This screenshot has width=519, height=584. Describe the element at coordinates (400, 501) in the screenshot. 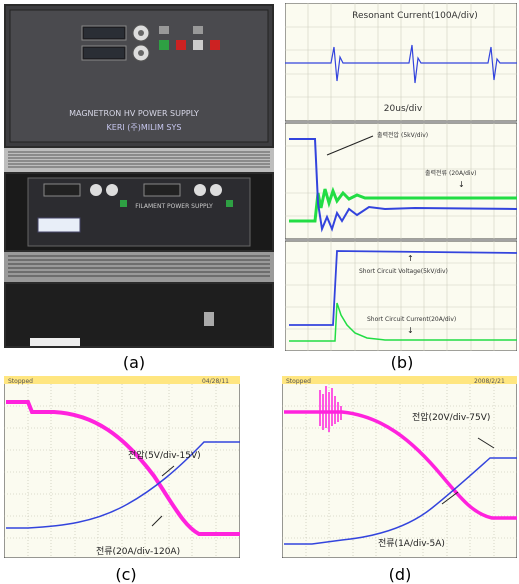

I see `voltage-trace-d` at that location.